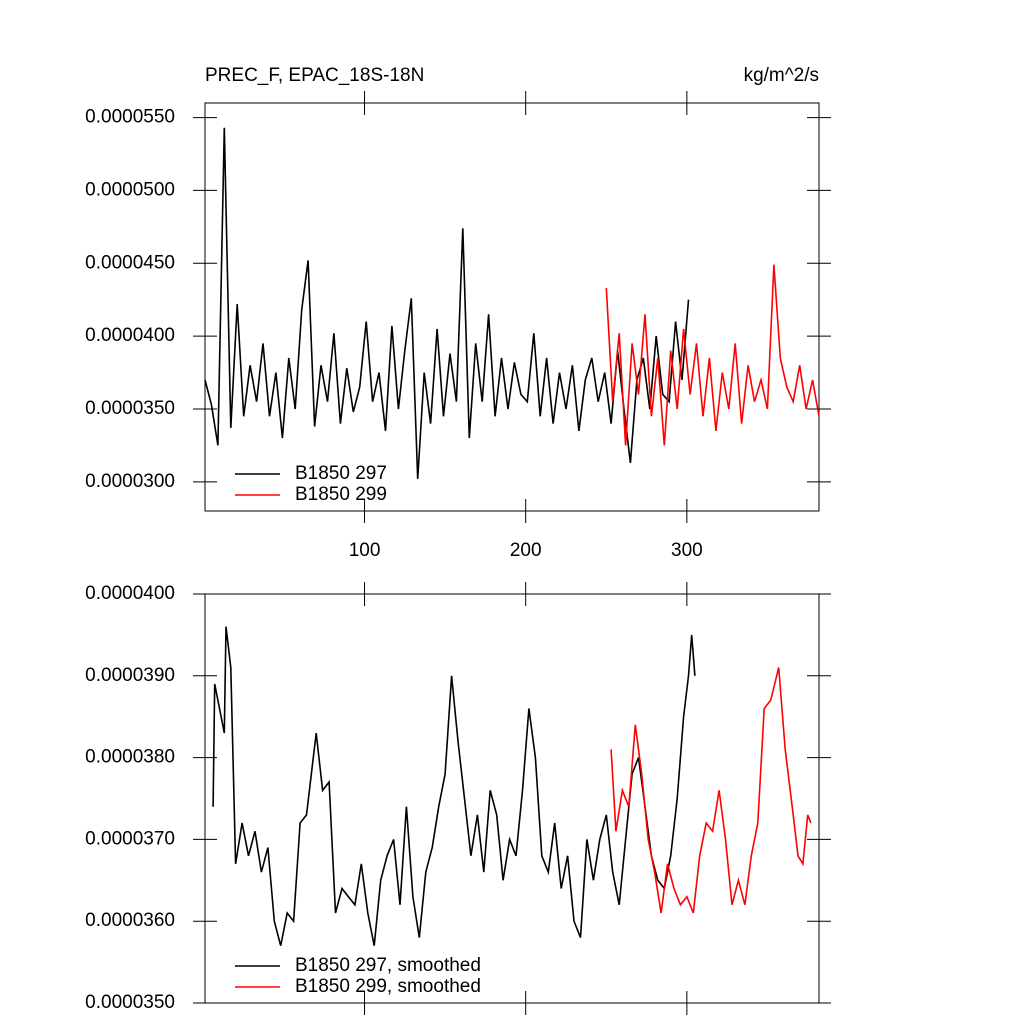  What do you see at coordinates (388, 965) in the screenshot?
I see `legend-label: B1850 297, smoothed` at bounding box center [388, 965].